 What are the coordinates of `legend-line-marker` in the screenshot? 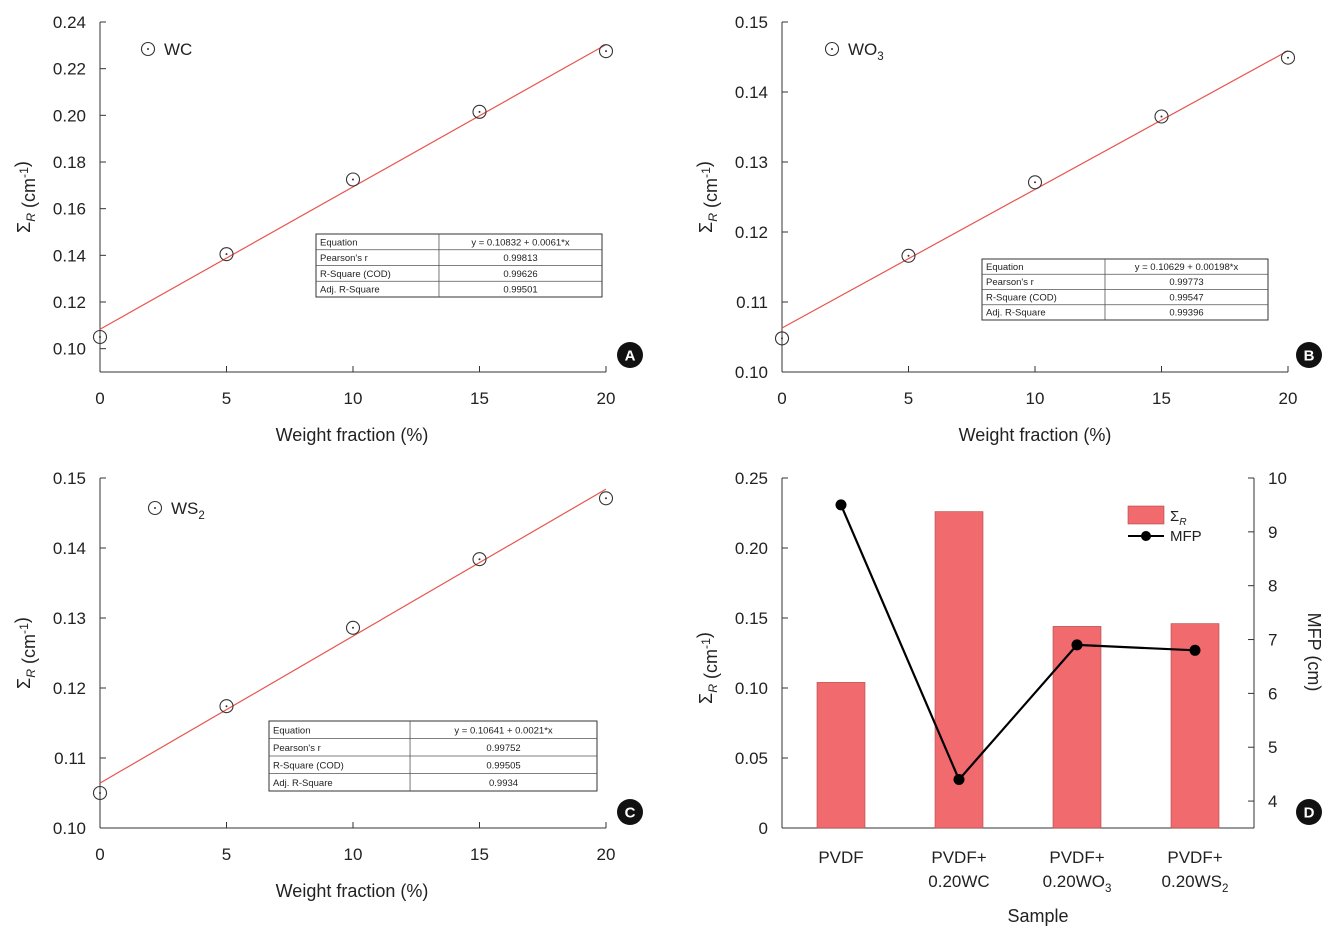 It's located at (1146, 536).